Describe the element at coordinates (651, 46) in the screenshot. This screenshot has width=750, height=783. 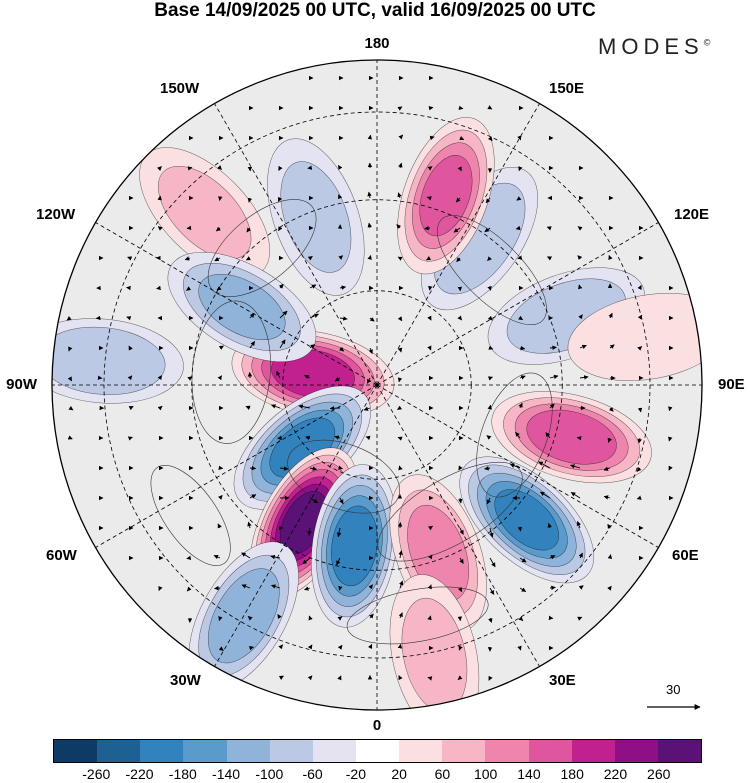
I see `brand-name: MODES` at that location.